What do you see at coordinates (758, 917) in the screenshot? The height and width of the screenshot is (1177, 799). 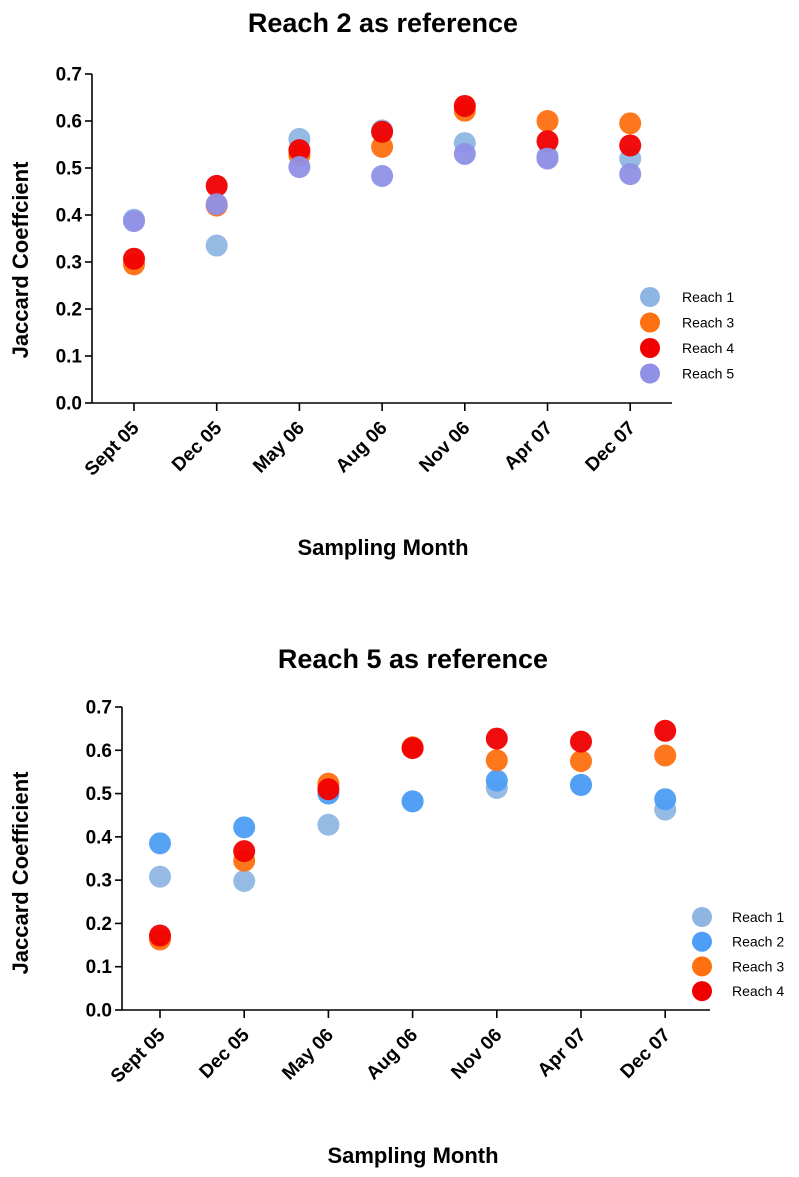 I see `legend-label: Reach 1` at bounding box center [758, 917].